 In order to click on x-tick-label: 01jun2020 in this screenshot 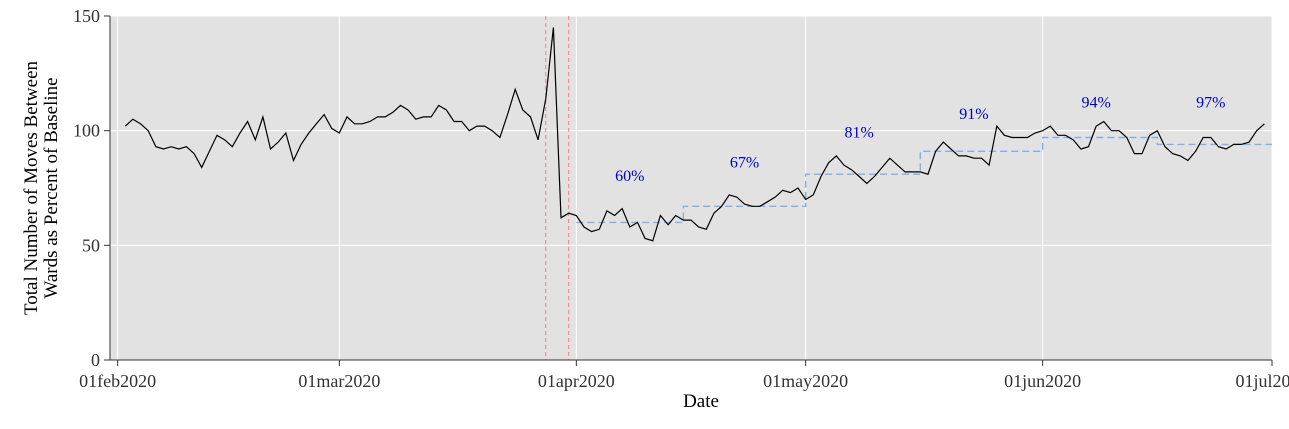, I will do `click(1042, 381)`.